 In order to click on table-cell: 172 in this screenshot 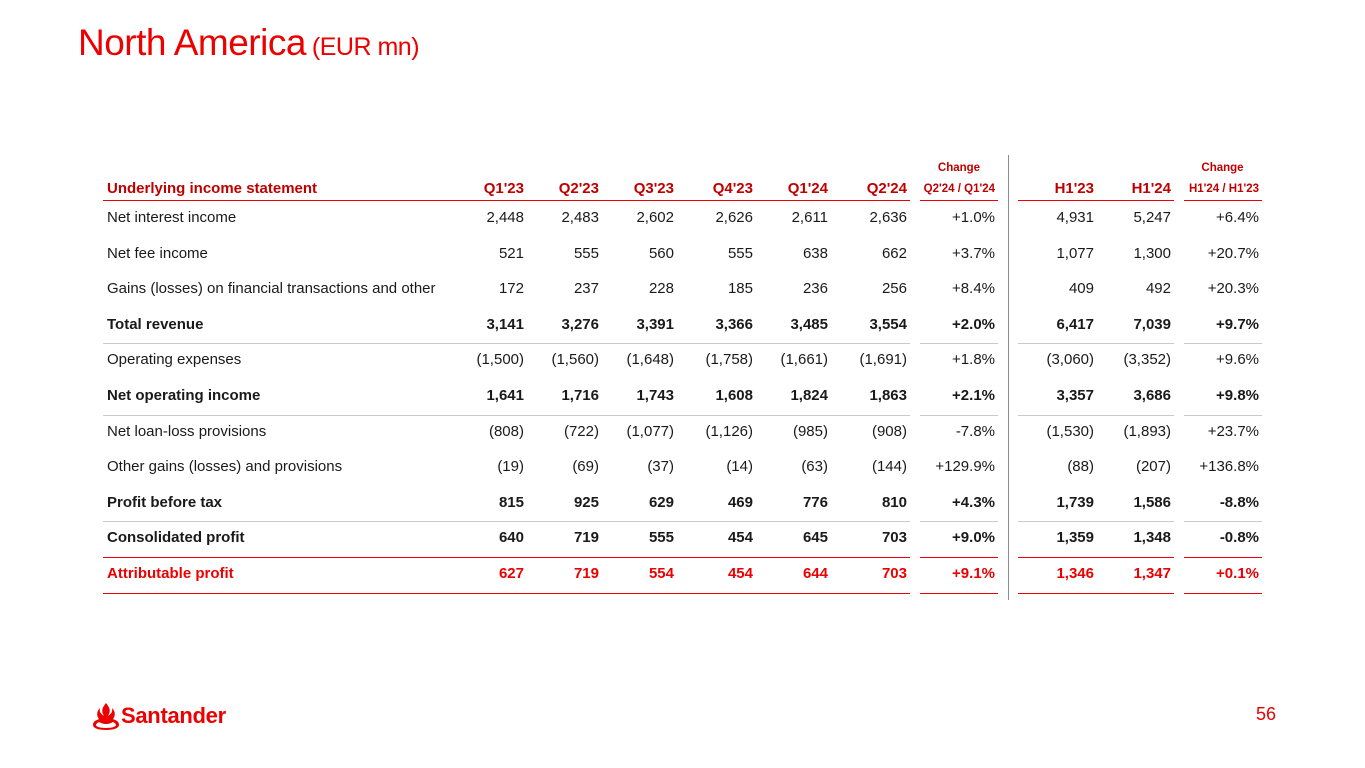, I will do `click(511, 289)`.